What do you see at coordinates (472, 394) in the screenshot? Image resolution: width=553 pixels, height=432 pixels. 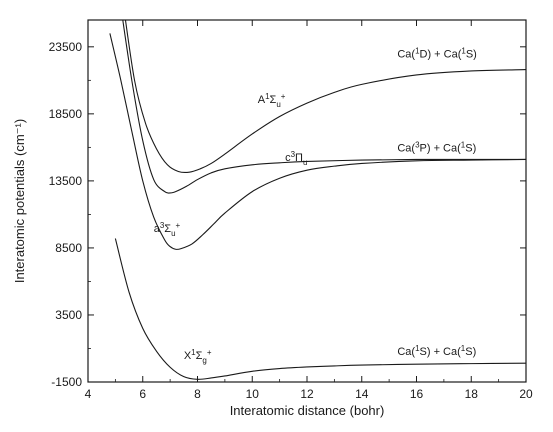 I see `x-tick-label-7: 18` at bounding box center [472, 394].